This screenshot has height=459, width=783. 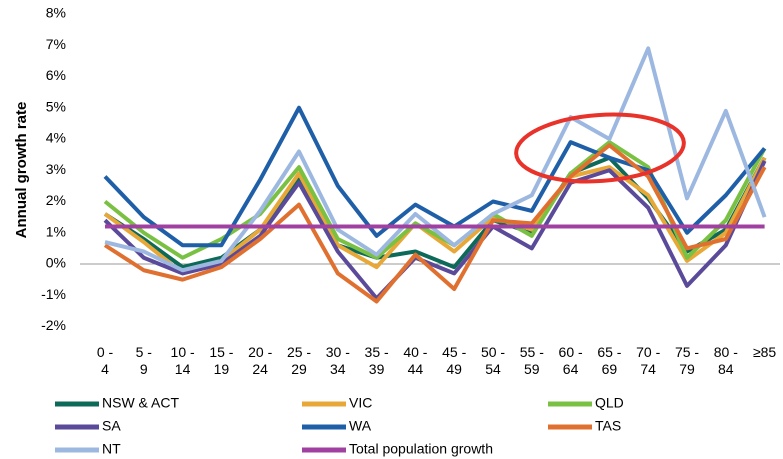 I want to click on legend-label: QLD, so click(x=609, y=403).